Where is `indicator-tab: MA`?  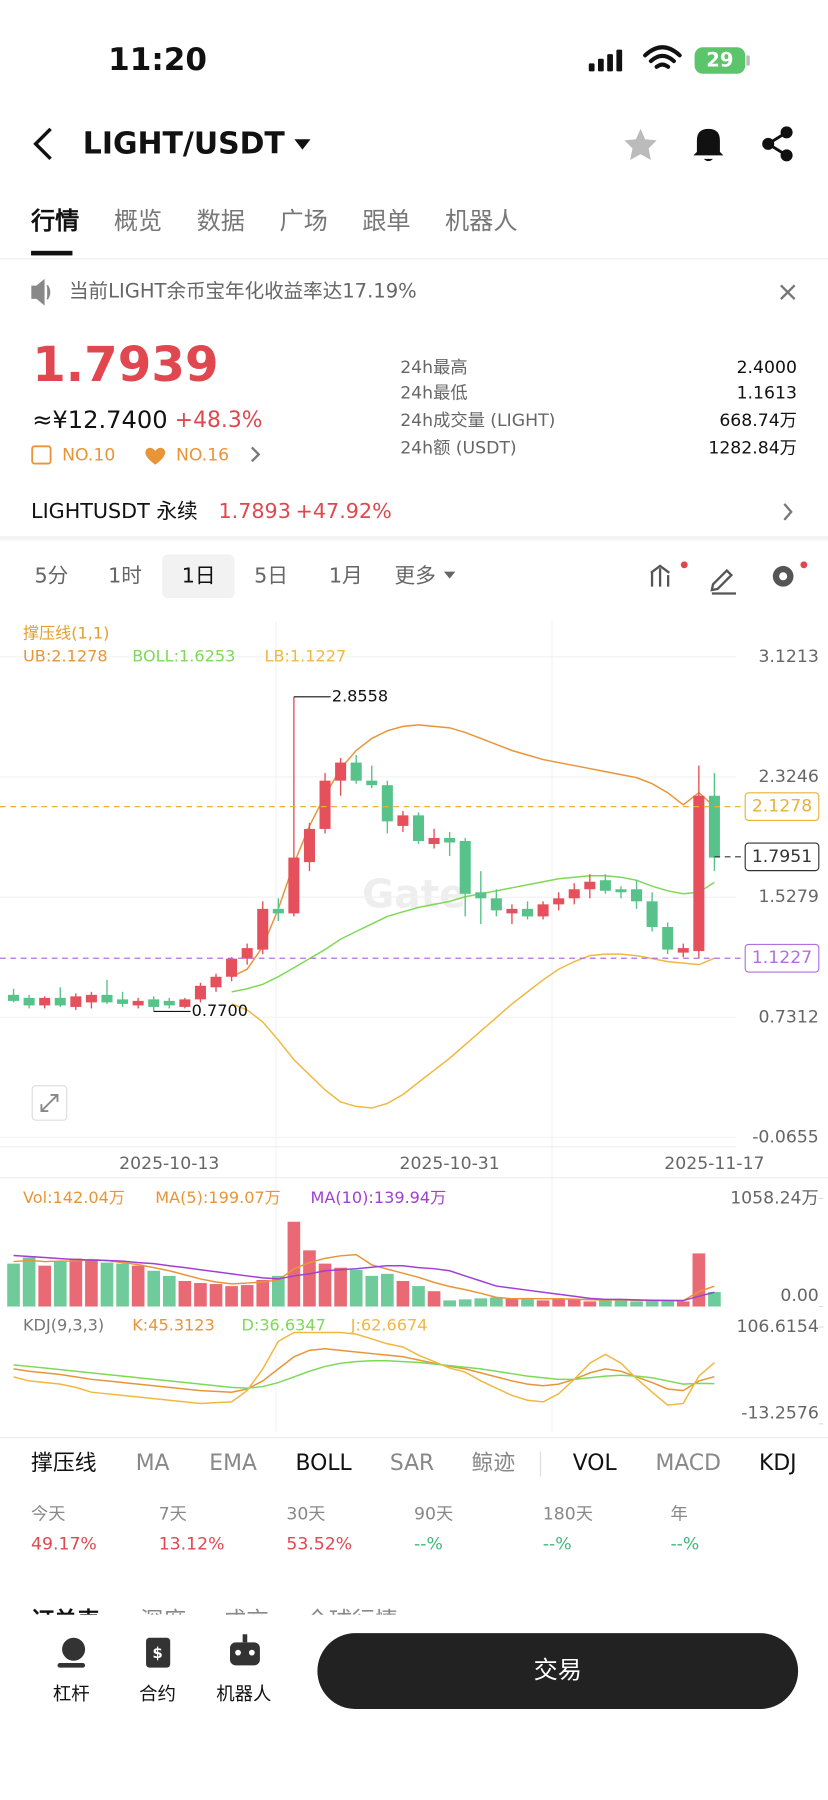 indicator-tab: MA is located at coordinates (153, 1463).